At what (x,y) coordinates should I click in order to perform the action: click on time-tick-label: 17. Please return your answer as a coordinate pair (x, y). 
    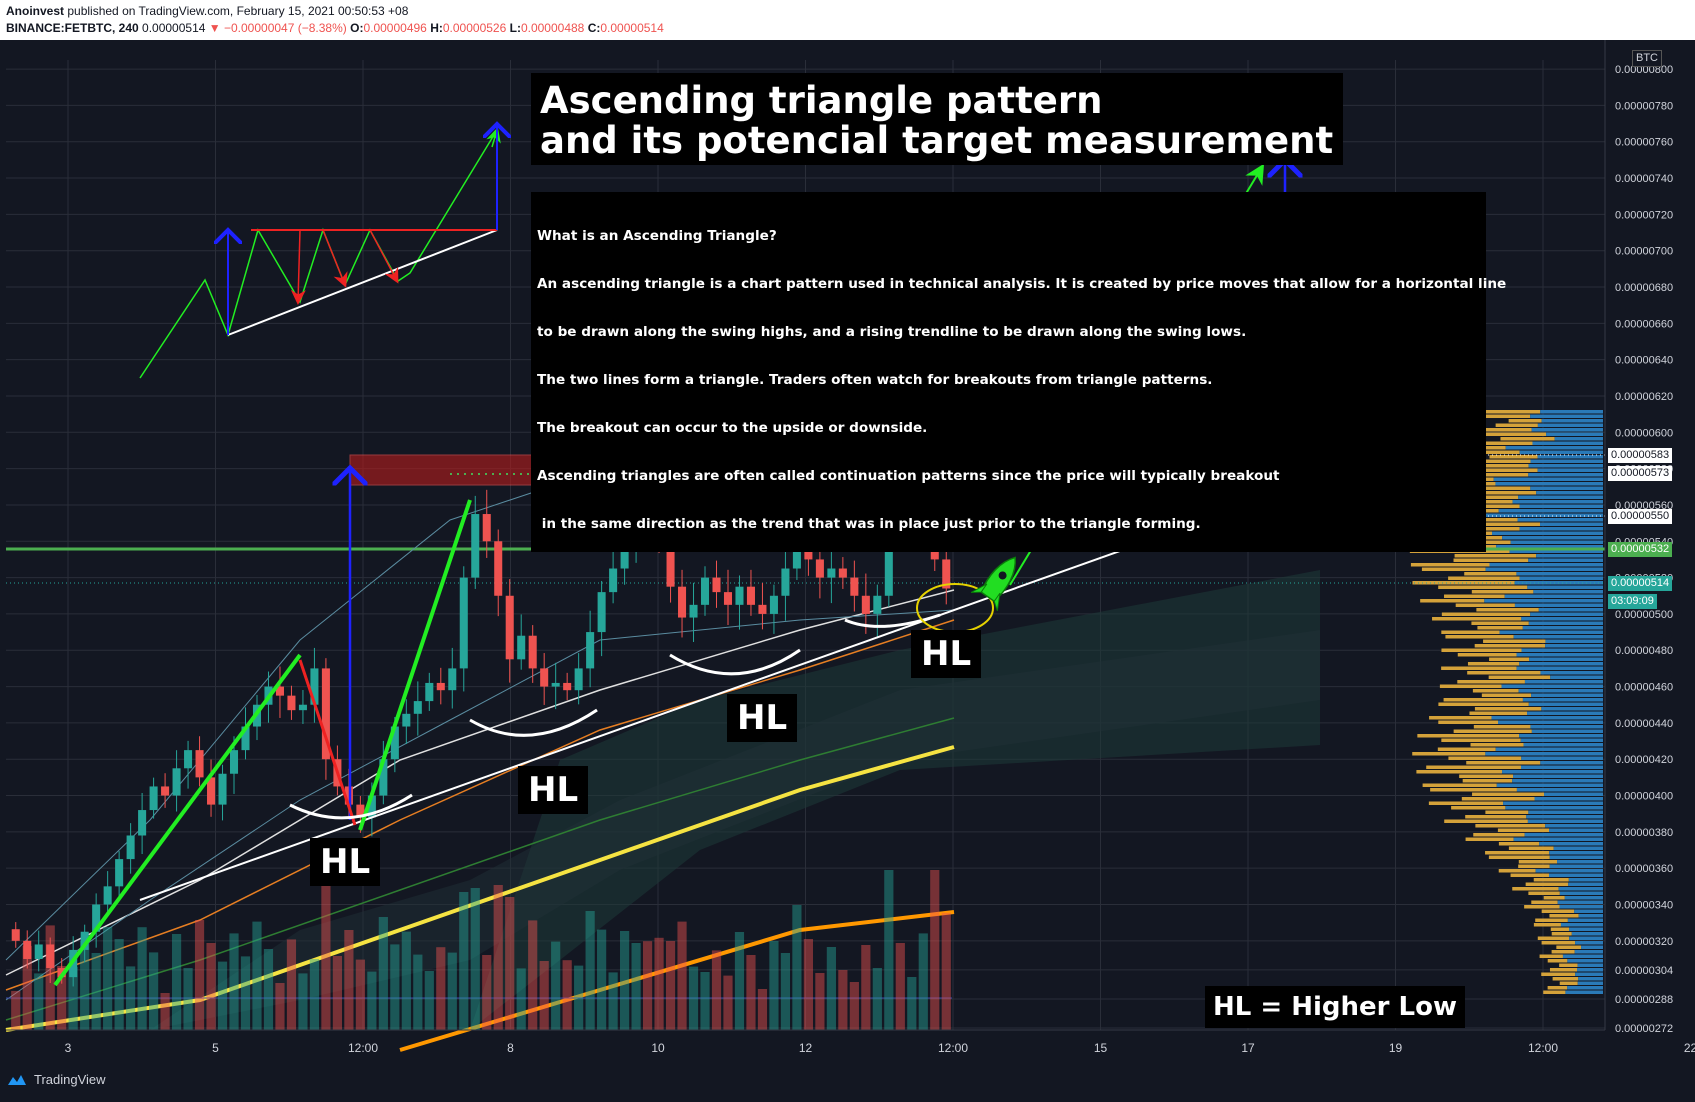
    Looking at the image, I should click on (1248, 1048).